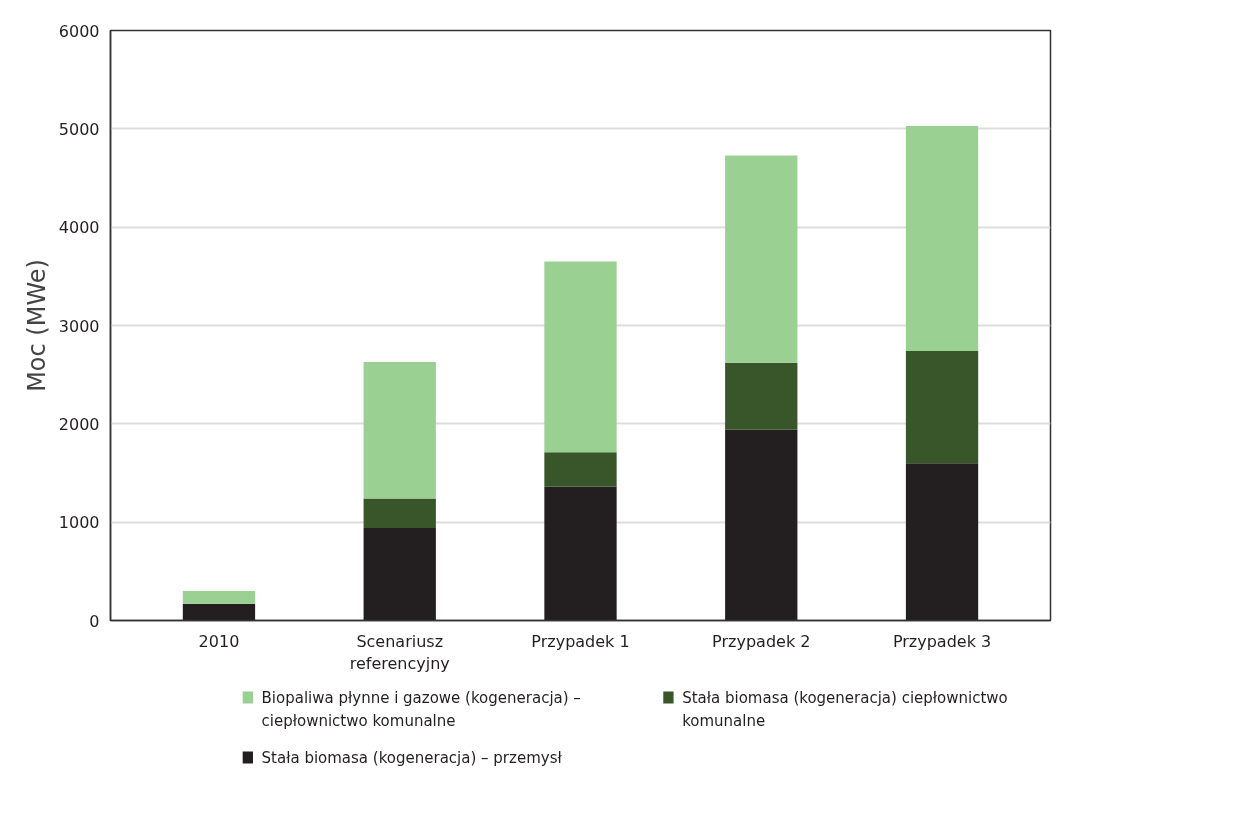 The height and width of the screenshot is (834, 1236). I want to click on y-tick-label: 2000, so click(79, 424).